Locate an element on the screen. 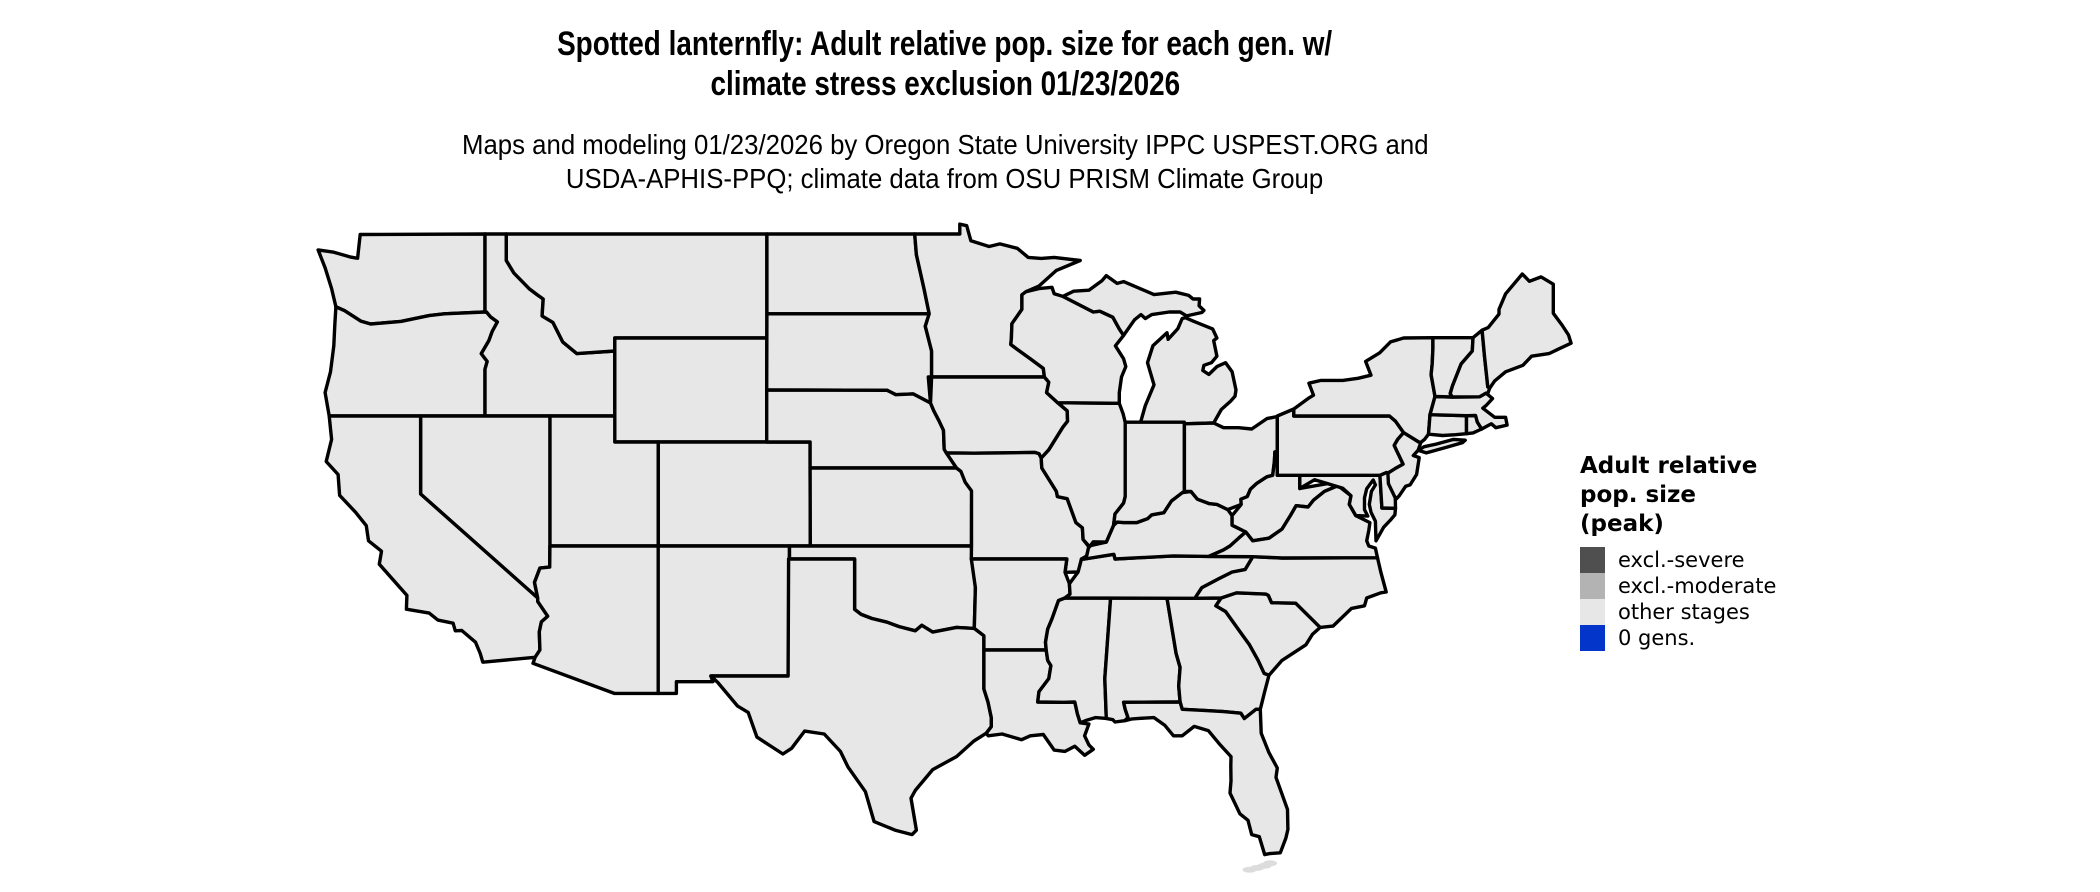 The height and width of the screenshot is (892, 2100). state-va is located at coordinates (1293, 522).